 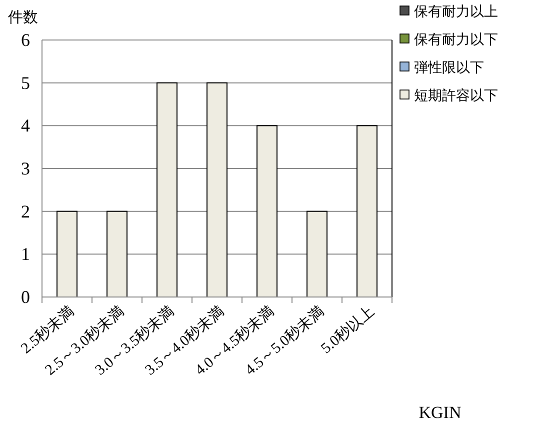 I want to click on y-tick-label: 5, so click(x=25, y=82).